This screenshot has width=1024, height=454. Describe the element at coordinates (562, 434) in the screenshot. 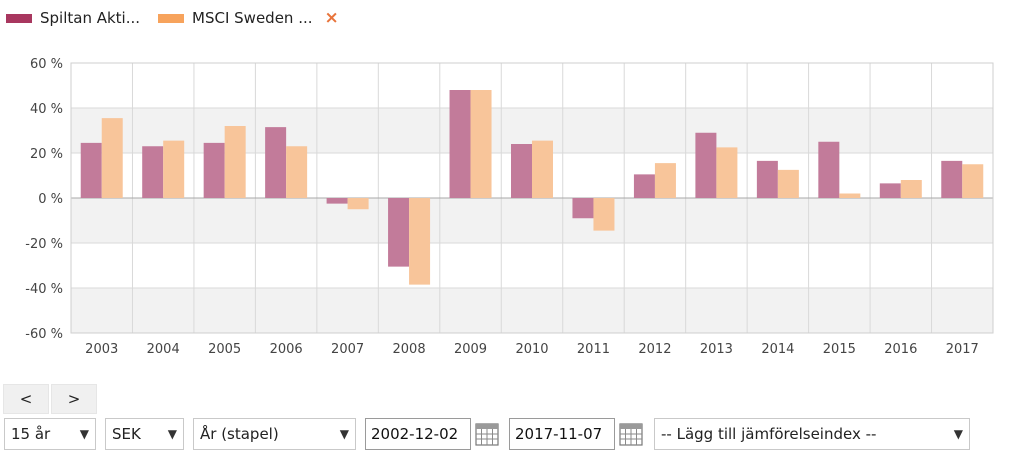

I see `end-date-input: 2017-11-07` at that location.